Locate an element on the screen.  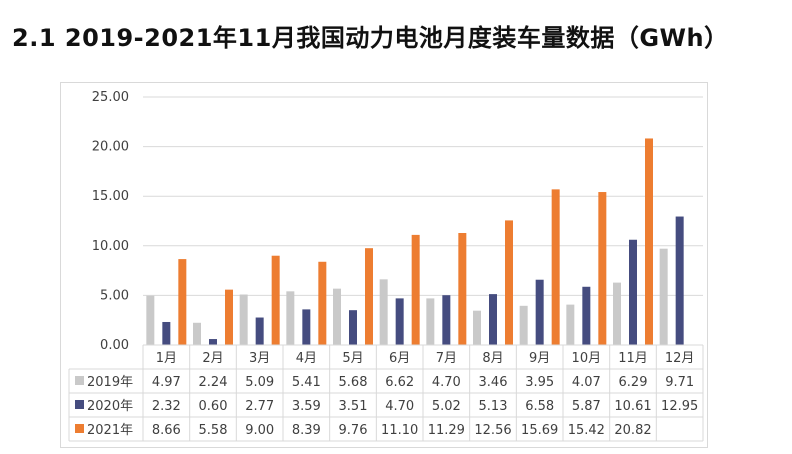
bar-2020年-6月 is located at coordinates (399, 321).